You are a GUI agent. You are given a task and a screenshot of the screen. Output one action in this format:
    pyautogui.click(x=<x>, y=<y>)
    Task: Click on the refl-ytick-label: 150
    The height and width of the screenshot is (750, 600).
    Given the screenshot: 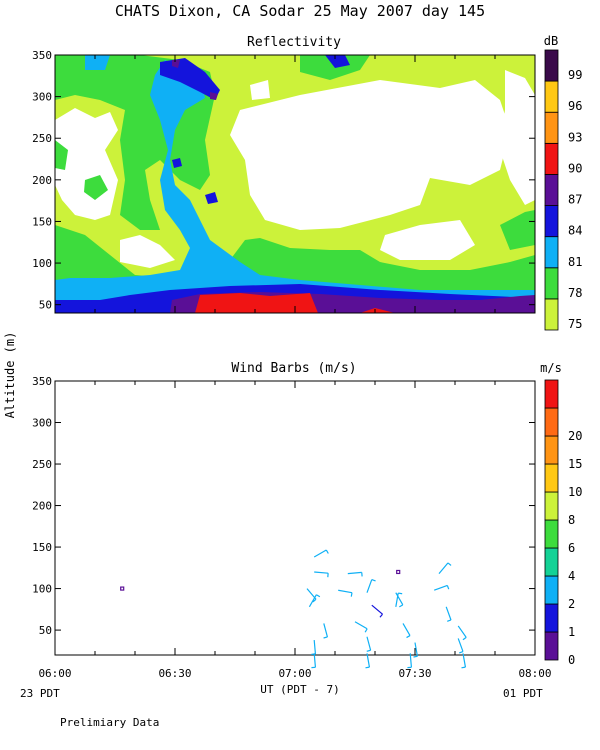 What is the action you would take?
    pyautogui.click(x=42, y=221)
    